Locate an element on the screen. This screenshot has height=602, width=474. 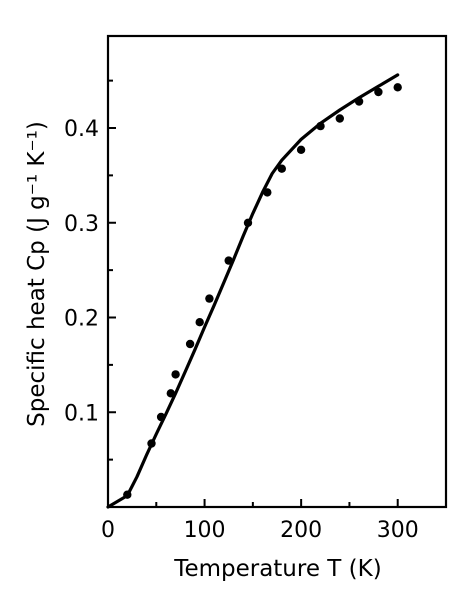
y-tick-label: 0.4 is located at coordinates (81, 129).